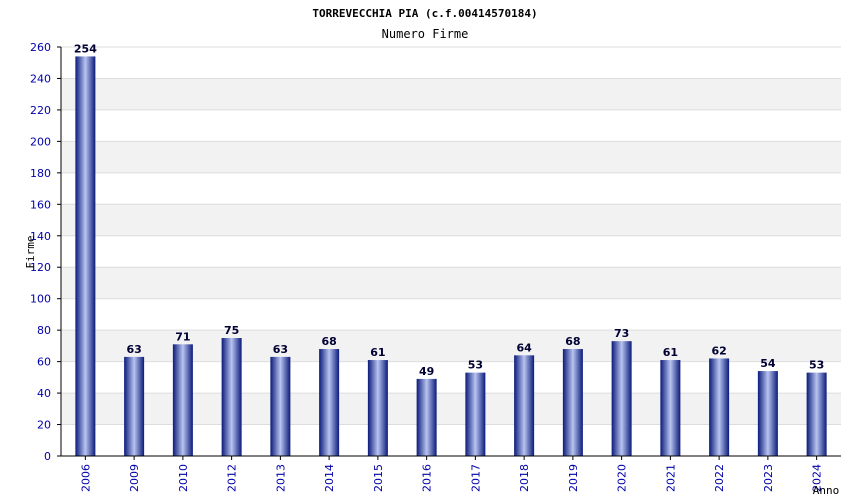 The width and height of the screenshot is (850, 500). What do you see at coordinates (40, 267) in the screenshot?
I see `y-tick-label: 120` at bounding box center [40, 267].